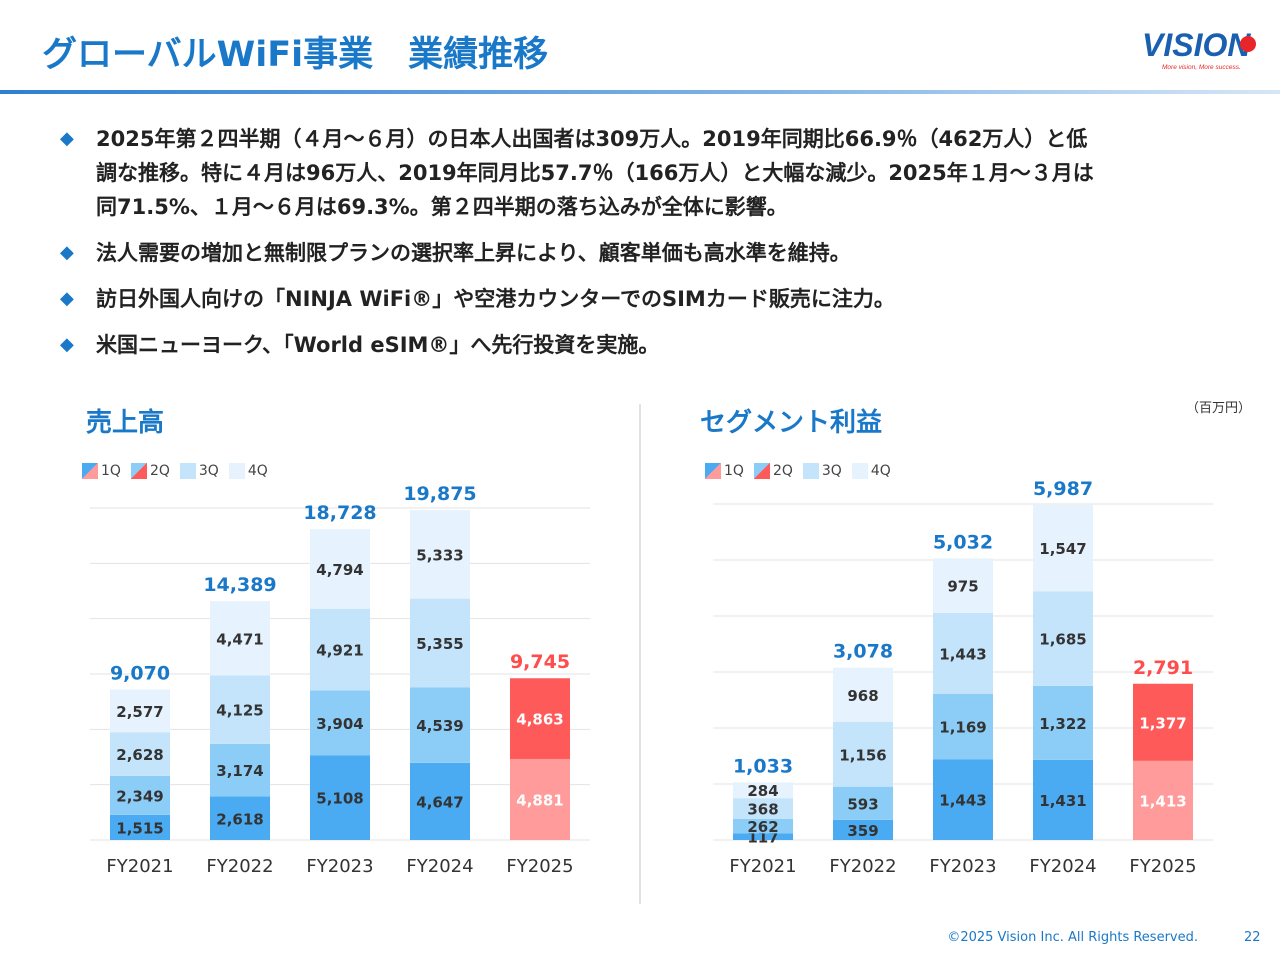 Image resolution: width=1280 pixels, height=960 pixels. What do you see at coordinates (239, 866) in the screenshot?
I see `x-tick-label: FY2022` at bounding box center [239, 866].